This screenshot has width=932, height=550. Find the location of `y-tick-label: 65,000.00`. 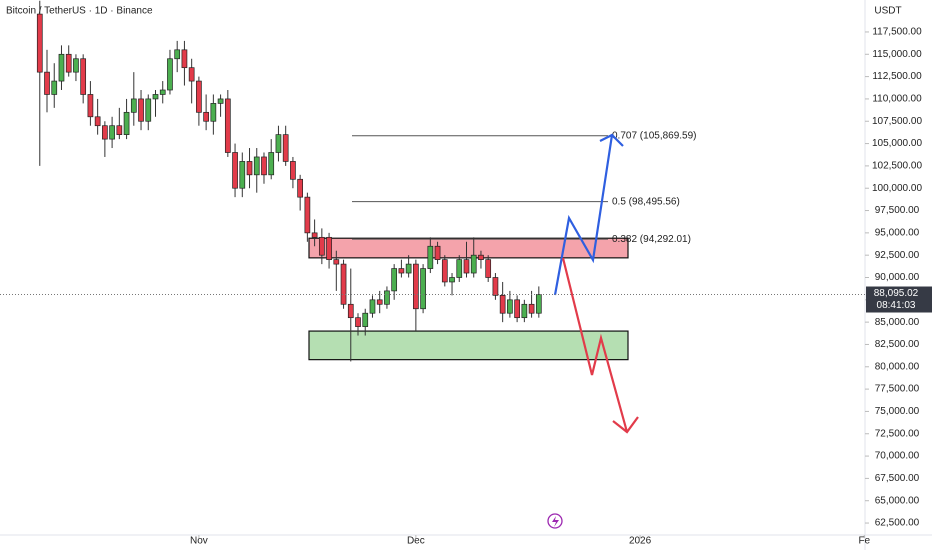

y-tick-label: 65,000.00 is located at coordinates (897, 500).